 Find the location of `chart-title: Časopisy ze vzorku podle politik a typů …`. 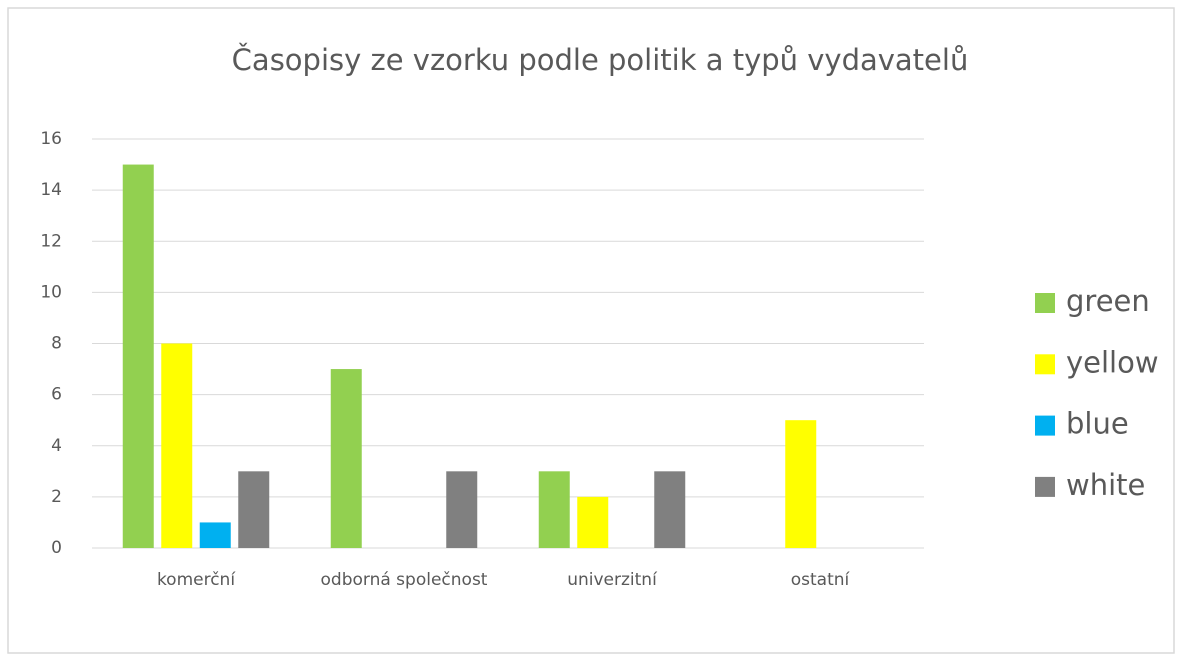

chart-title: Časopisy ze vzorku podle politik a typů … is located at coordinates (600, 60).